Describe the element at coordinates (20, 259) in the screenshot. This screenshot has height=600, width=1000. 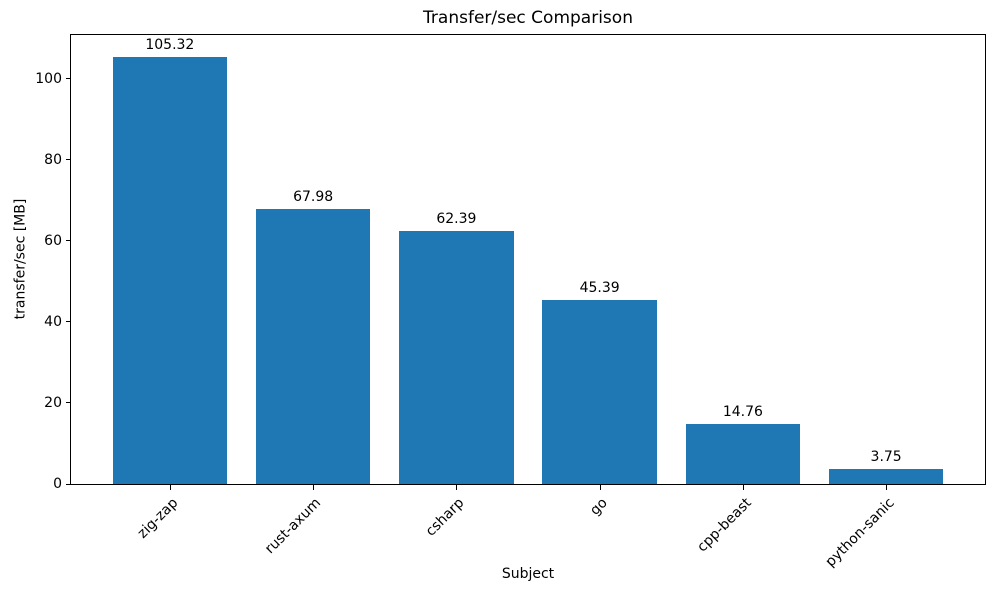
I see `y-axis-label: transfer/sec [MB]` at that location.